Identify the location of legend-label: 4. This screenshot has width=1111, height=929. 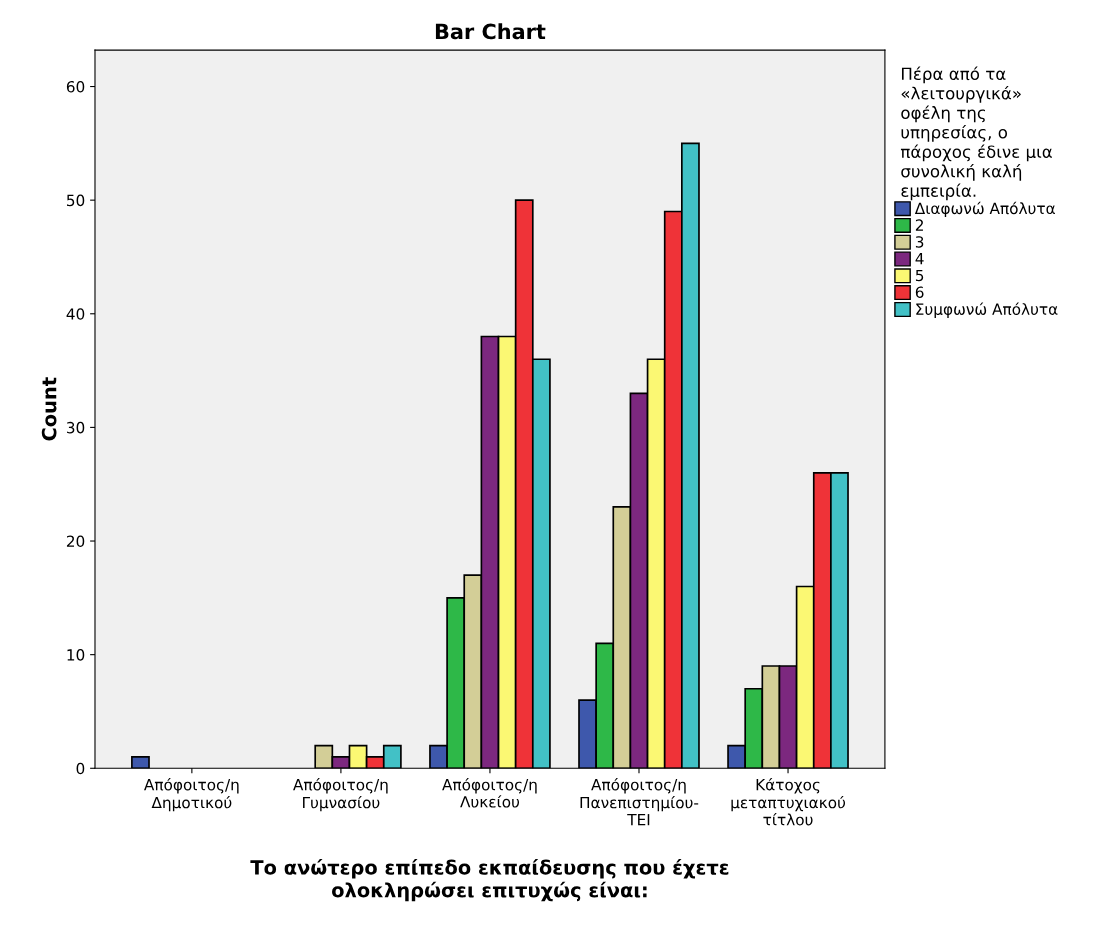
(919, 259).